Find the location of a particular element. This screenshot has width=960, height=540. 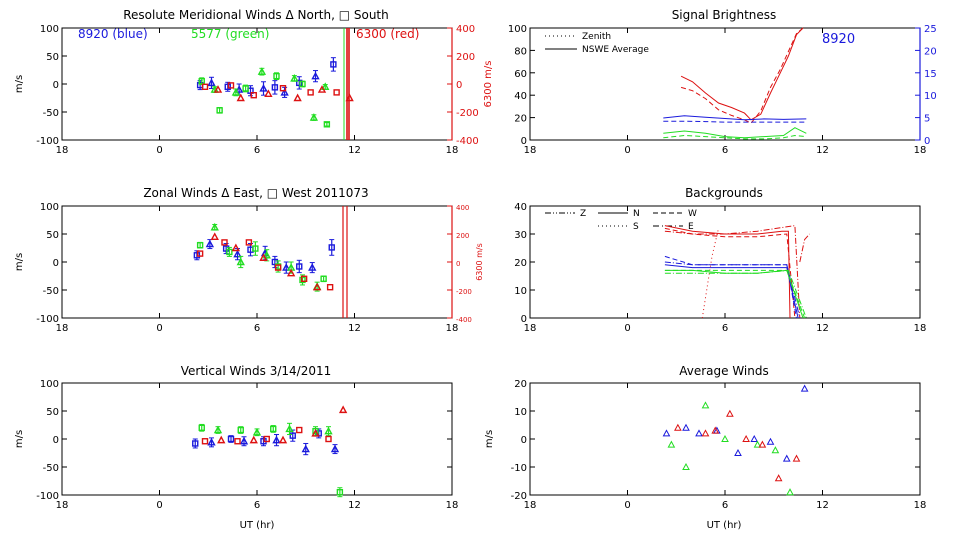

legend-w-label: W is located at coordinates (692, 214).